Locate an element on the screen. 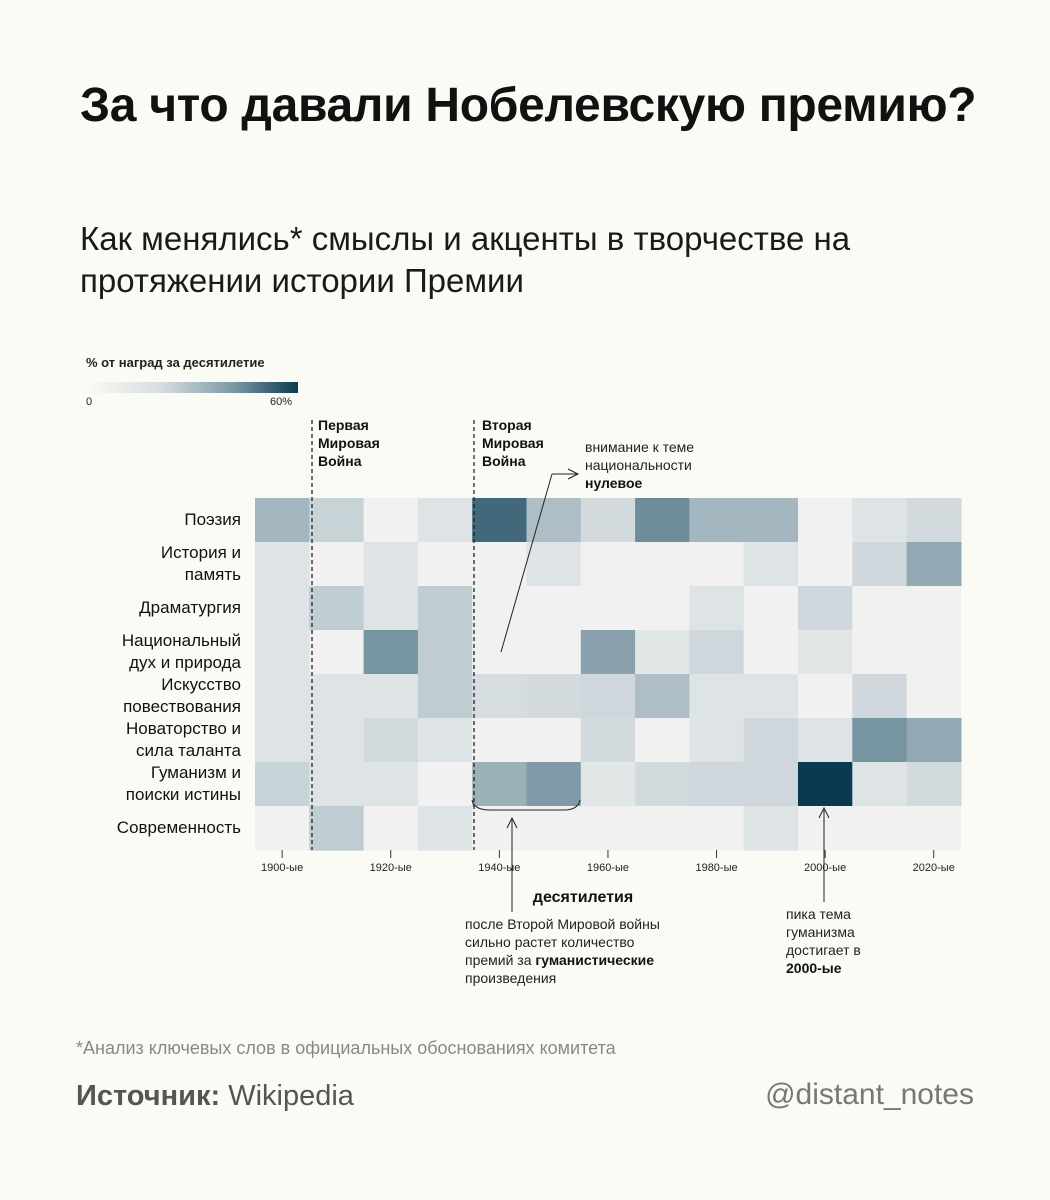 The width and height of the screenshot is (1050, 1200). ww1-label: Первая Мировая Война is located at coordinates (349, 443).